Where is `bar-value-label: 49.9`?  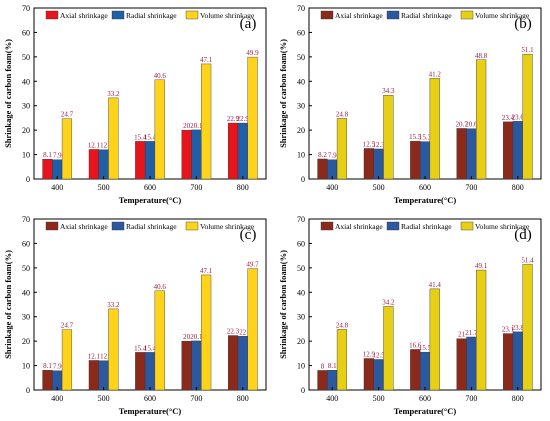 bar-value-label: 49.9 is located at coordinates (252, 53).